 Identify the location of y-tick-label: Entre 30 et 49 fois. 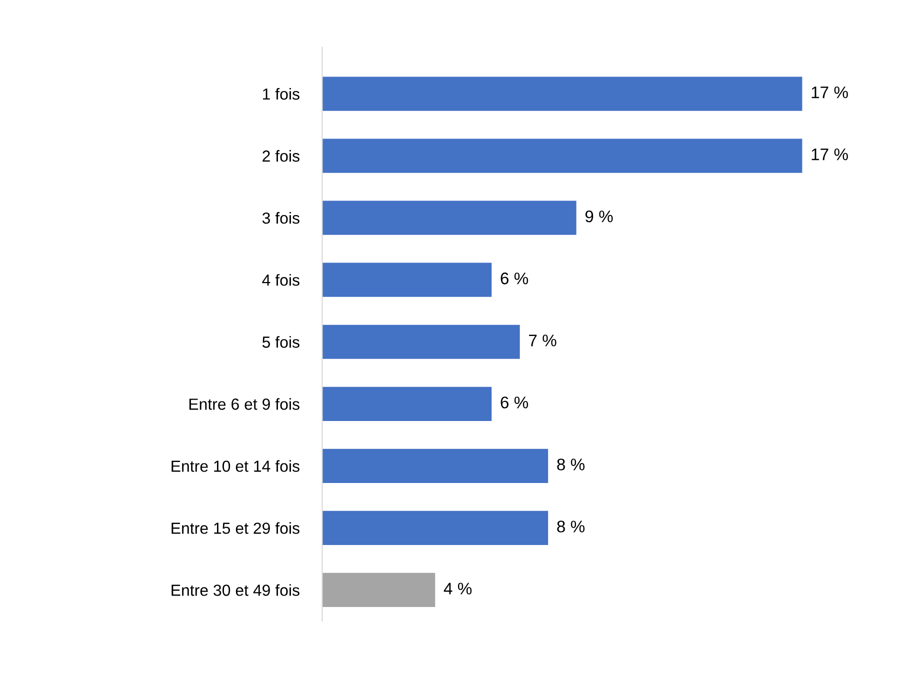
(236, 590).